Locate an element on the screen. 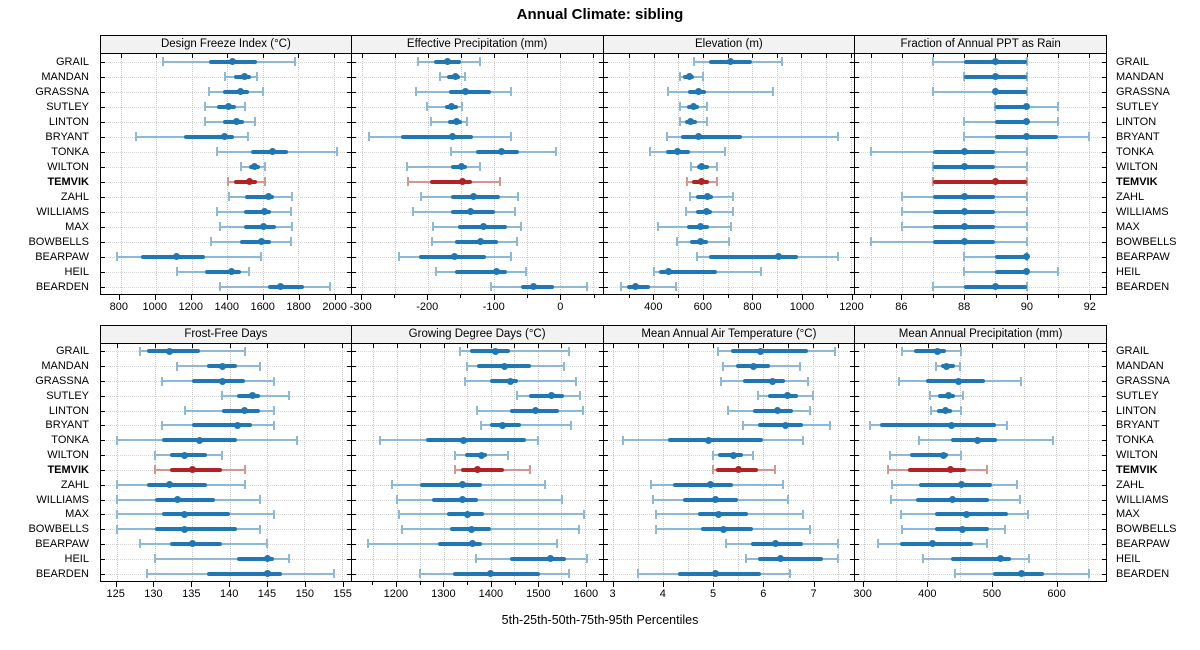 Image resolution: width=1200 pixels, height=650 pixels. panel-box: Mean Annual Air Temperature (°C) is located at coordinates (729, 453).